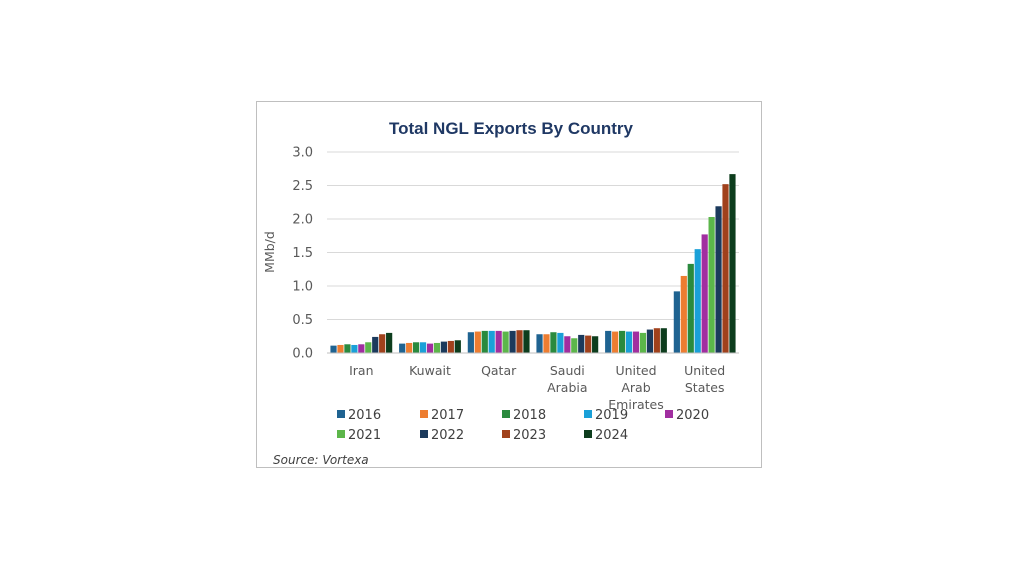 The image size is (1024, 576). Describe the element at coordinates (364, 435) in the screenshot. I see `legend-label: 2021` at that location.